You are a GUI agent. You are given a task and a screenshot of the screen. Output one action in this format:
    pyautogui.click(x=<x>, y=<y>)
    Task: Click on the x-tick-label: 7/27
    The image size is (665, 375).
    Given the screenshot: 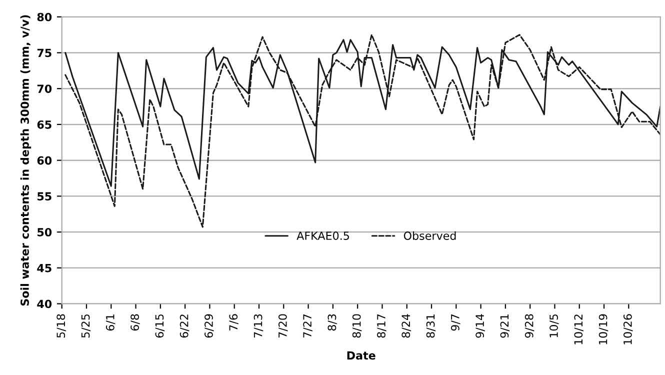 What is the action you would take?
    pyautogui.click(x=307, y=326)
    